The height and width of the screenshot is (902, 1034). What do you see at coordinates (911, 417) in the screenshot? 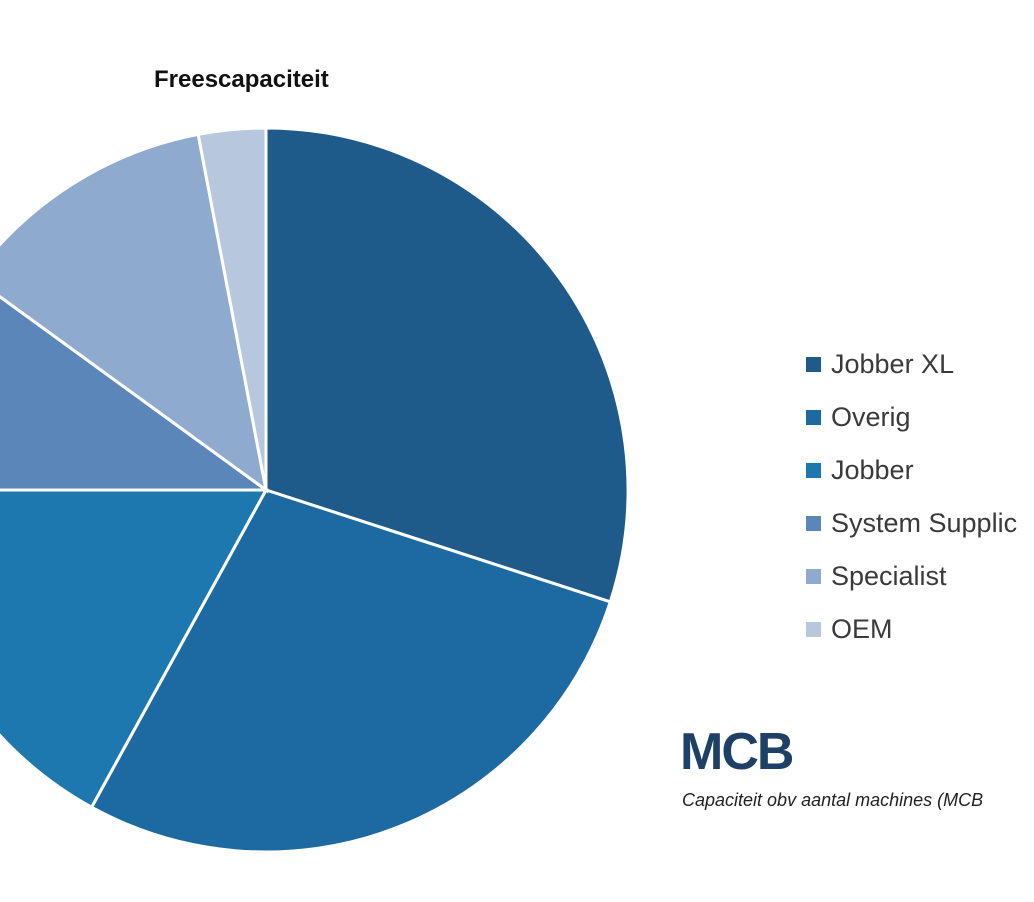
I see `legend-item: Overig` at bounding box center [911, 417].